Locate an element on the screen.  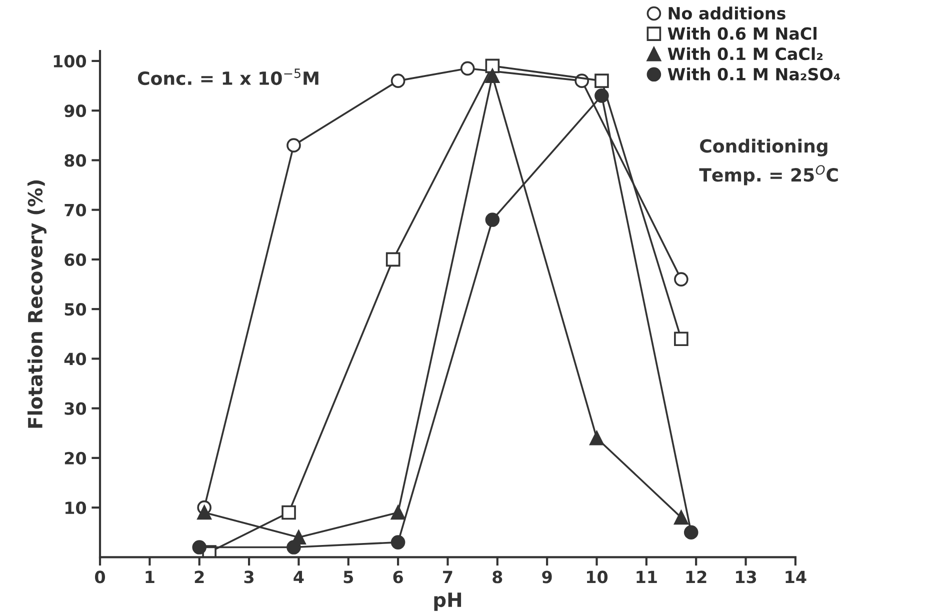
y-tick-label: 80 is located at coordinates (75, 160).